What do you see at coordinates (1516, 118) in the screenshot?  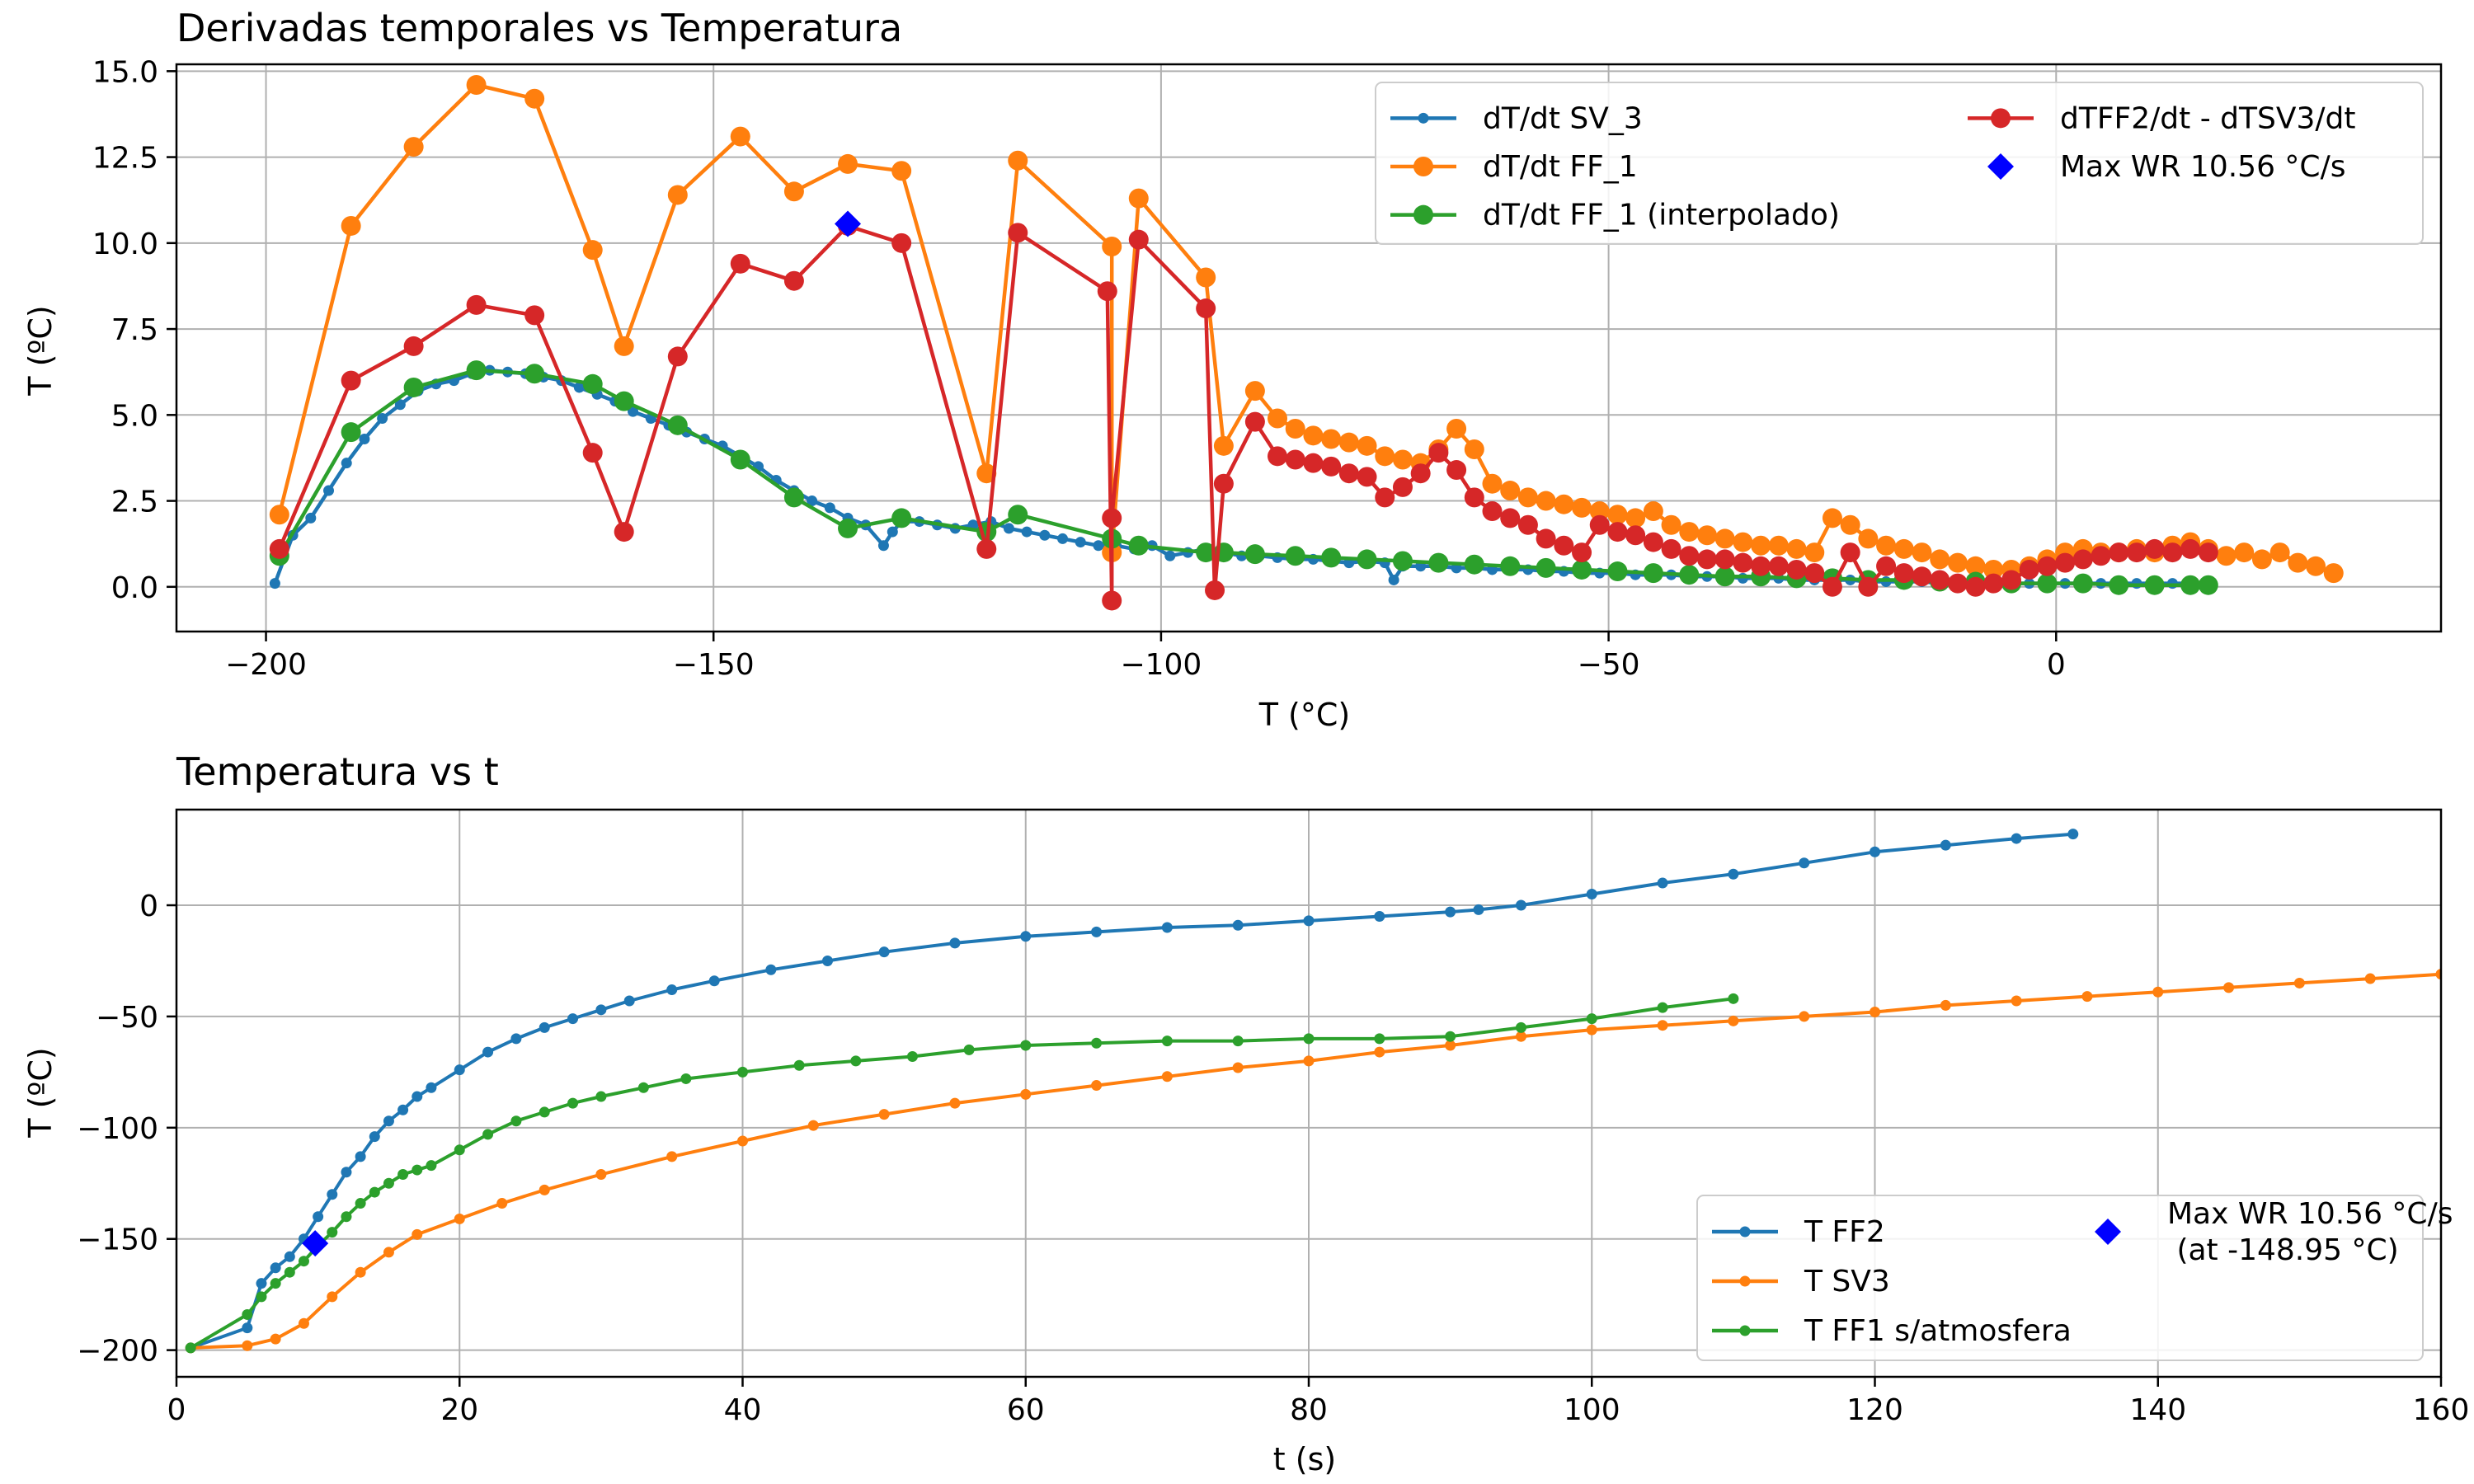 I see `derivadas-legend-entry: dT/dt SV_3` at bounding box center [1516, 118].